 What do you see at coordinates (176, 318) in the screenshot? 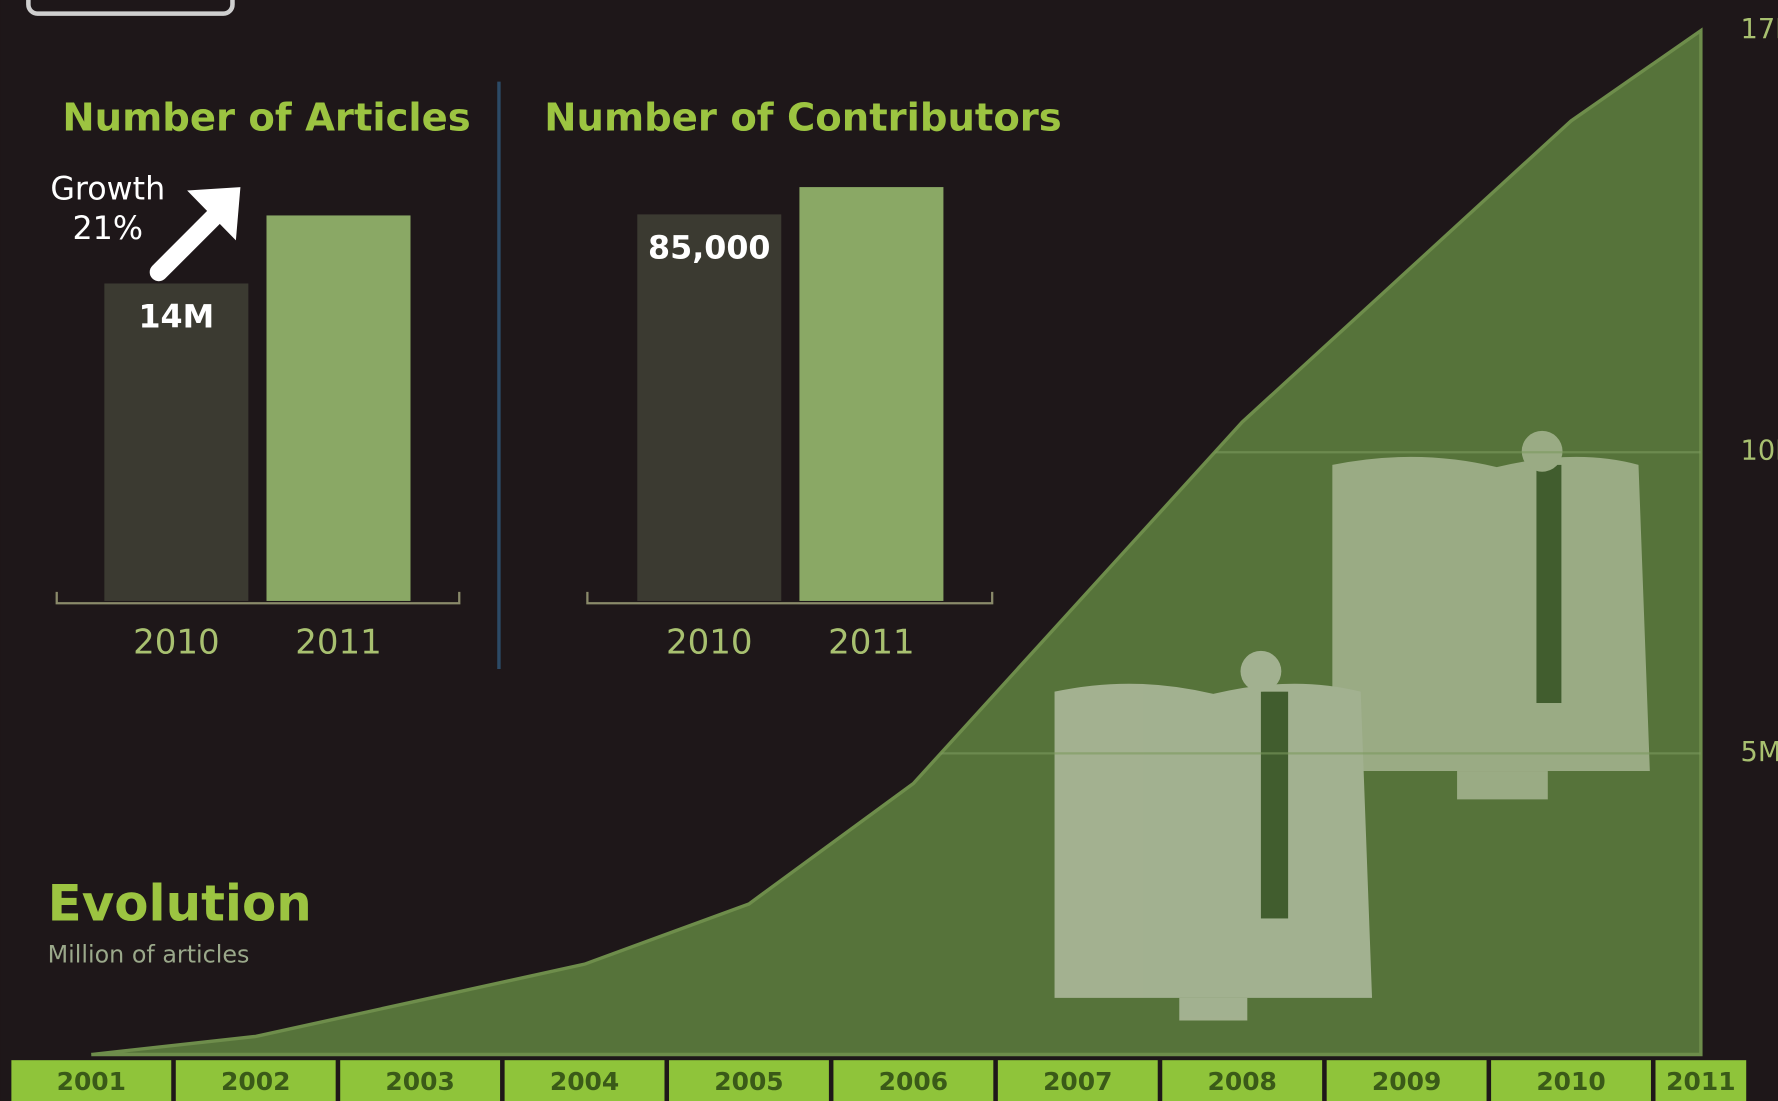
I see `value-label: 14M` at bounding box center [176, 318].